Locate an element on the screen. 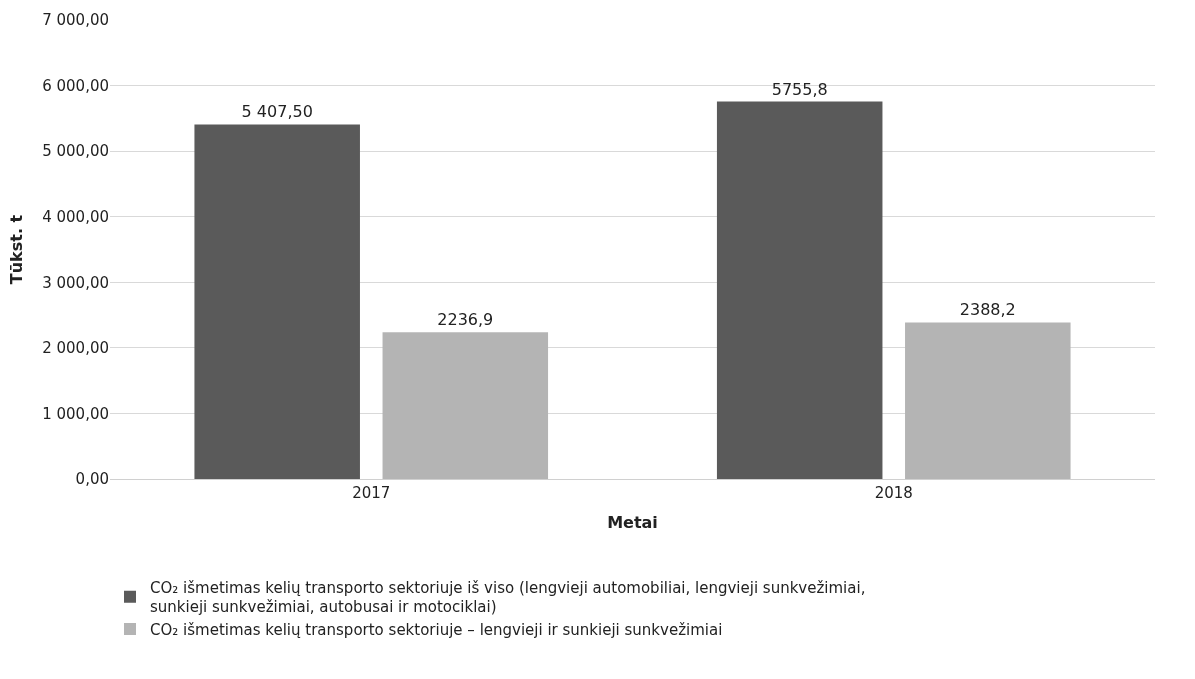  y-tick-label: 2 000,00 is located at coordinates (75, 348).